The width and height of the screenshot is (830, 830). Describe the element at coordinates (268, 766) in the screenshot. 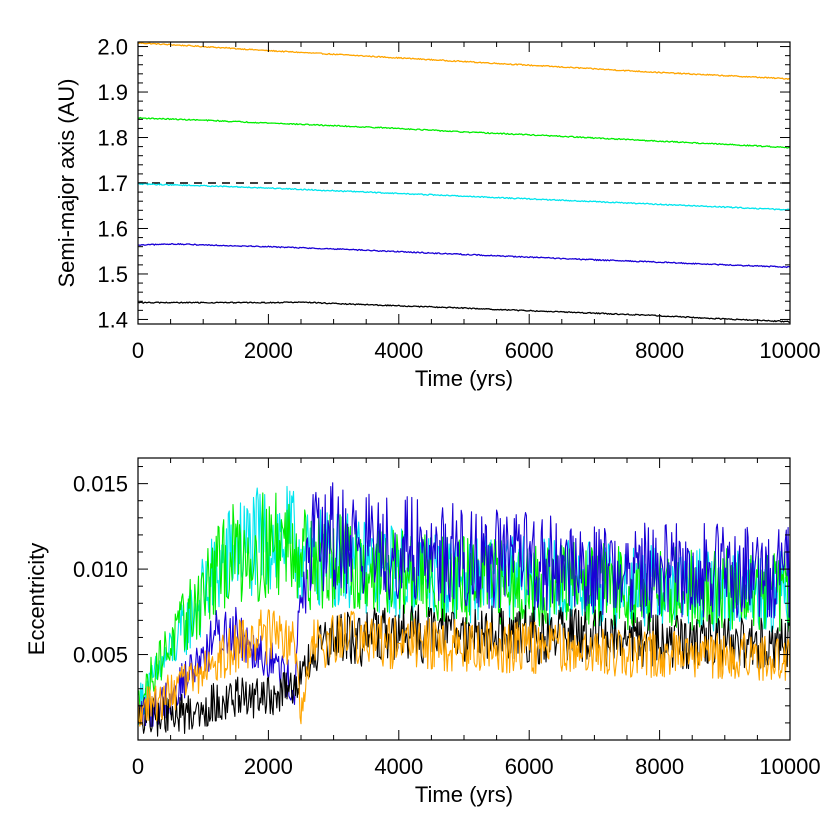

I see `eccentricity-x-tick-label: 2000` at that location.